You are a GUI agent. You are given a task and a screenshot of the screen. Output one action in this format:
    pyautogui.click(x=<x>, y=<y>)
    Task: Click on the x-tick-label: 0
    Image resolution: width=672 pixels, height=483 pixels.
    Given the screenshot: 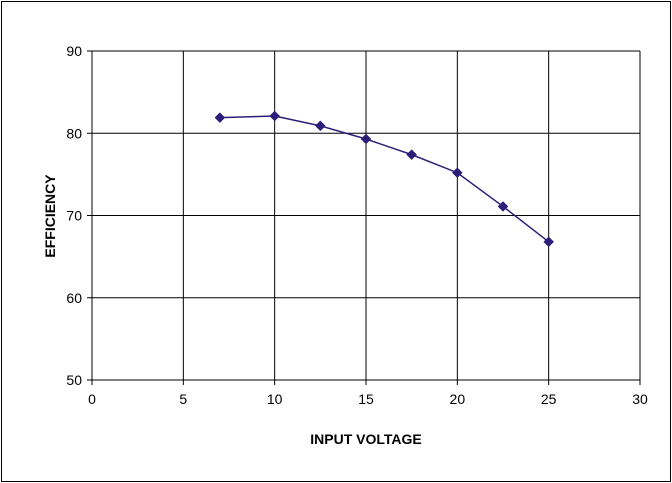 What is the action you would take?
    pyautogui.click(x=92, y=399)
    